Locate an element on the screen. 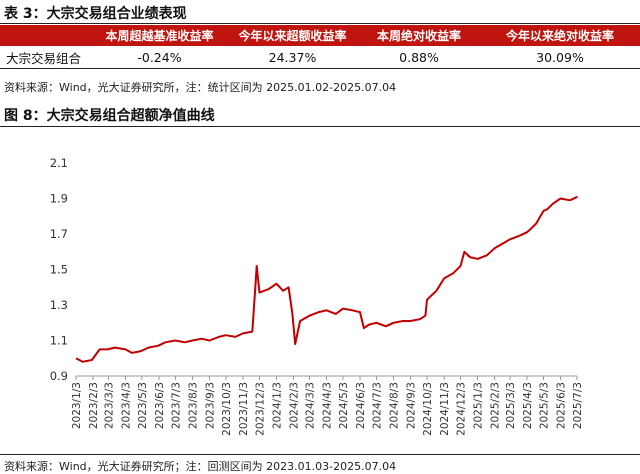 Image resolution: width=640 pixels, height=474 pixels. table-cell: -0.24% is located at coordinates (159, 57).